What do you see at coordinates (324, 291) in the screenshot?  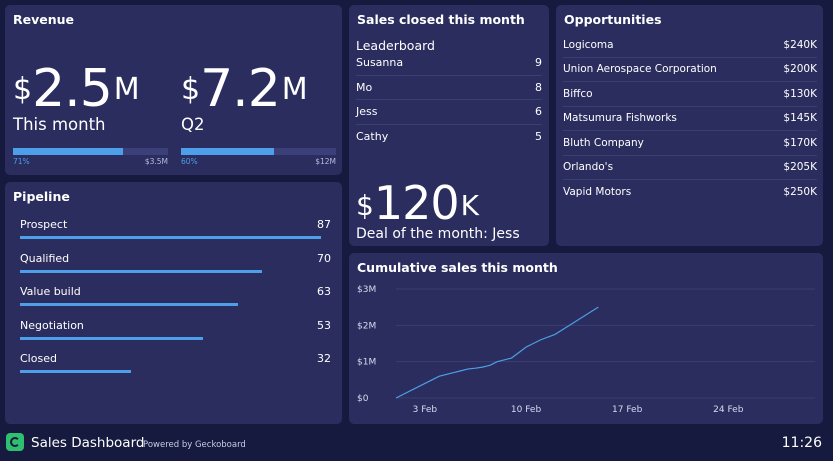 I see `pipeline-count: 63` at bounding box center [324, 291].